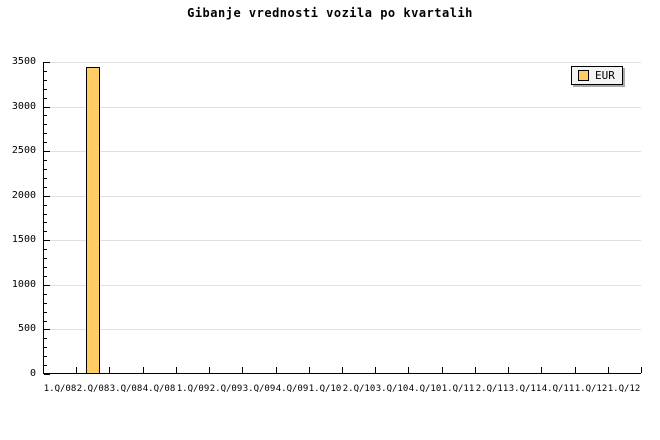 The width and height of the screenshot is (660, 440). I want to click on x-axis-label-11: 4.Q/10, so click(425, 389).